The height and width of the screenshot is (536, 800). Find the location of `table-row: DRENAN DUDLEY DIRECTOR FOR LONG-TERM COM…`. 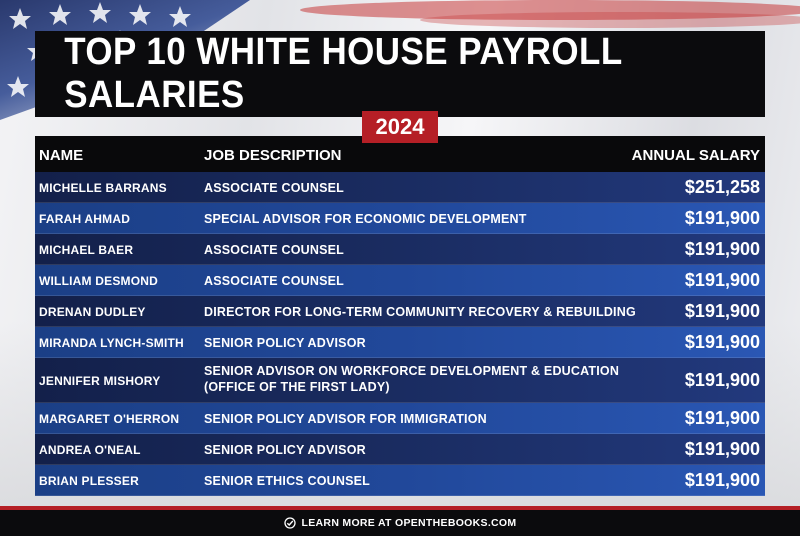

table-row: DRENAN DUDLEY DIRECTOR FOR LONG-TERM COM… is located at coordinates (400, 311).